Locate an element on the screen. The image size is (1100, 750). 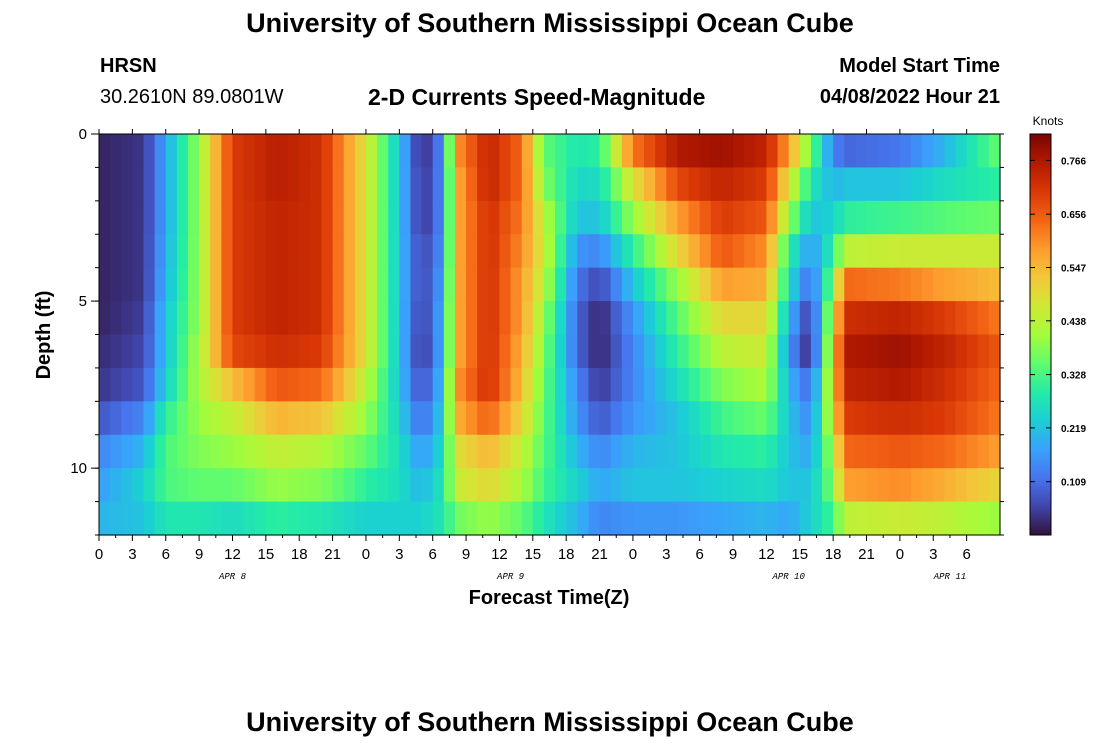
x-tick-label: 6 is located at coordinates (166, 554).